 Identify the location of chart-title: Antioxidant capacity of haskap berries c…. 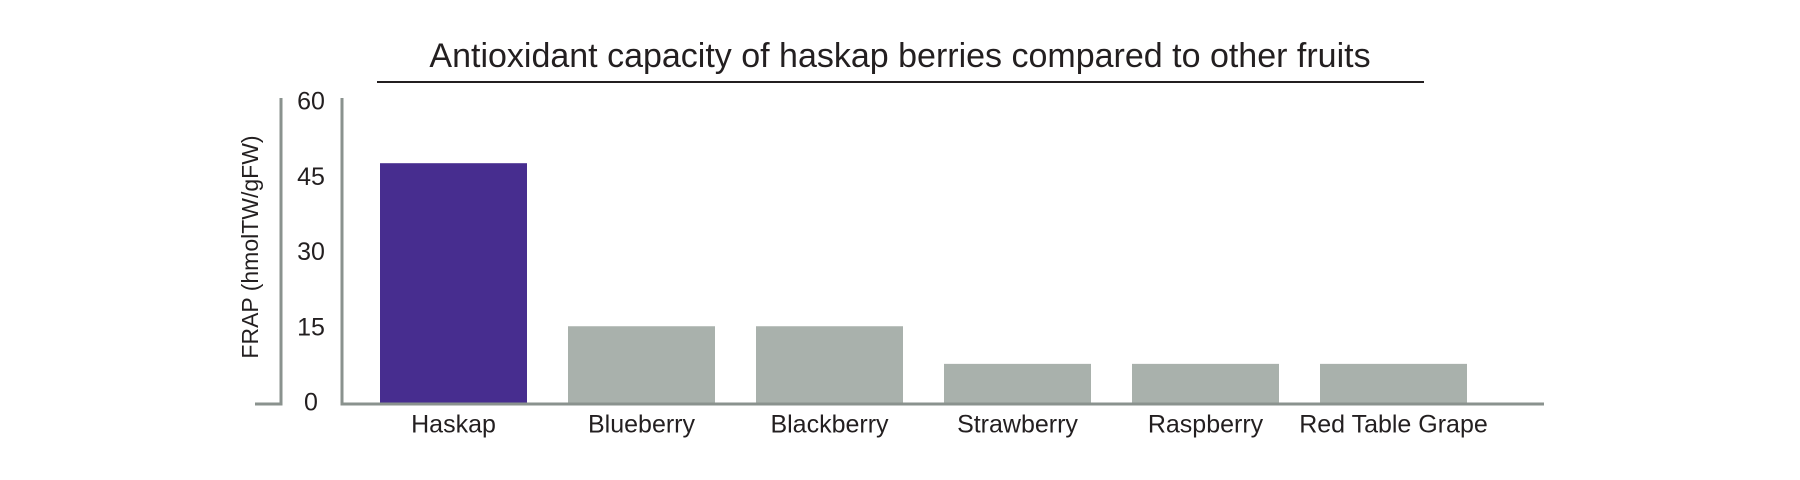
(899, 56).